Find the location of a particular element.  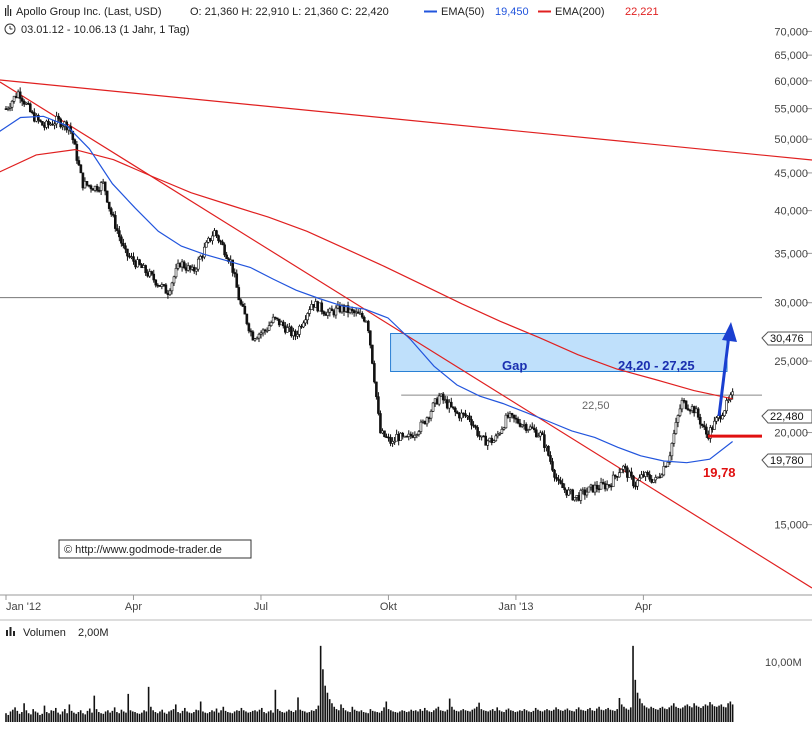

x-tick-label: Jul is located at coordinates (261, 607).